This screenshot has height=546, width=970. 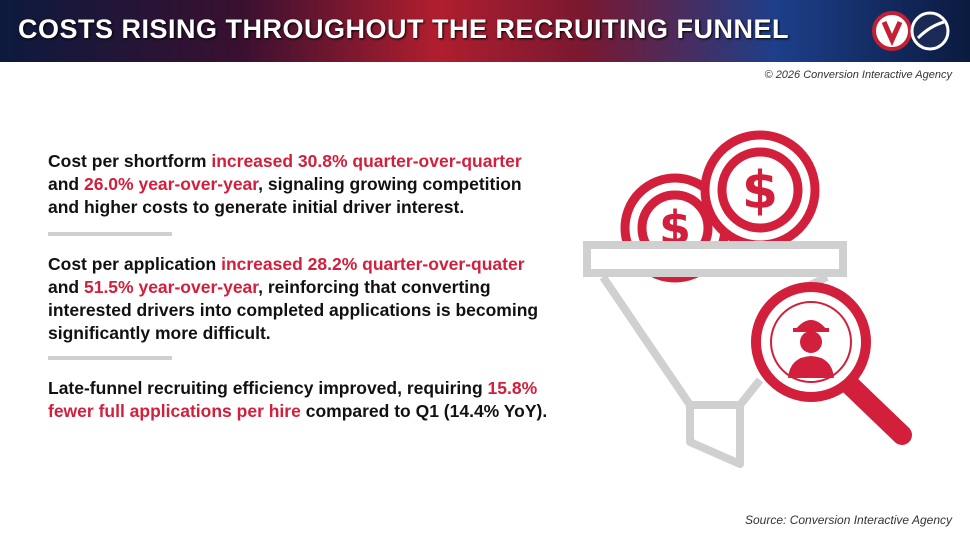 What do you see at coordinates (424, 411) in the screenshot?
I see `text-run: compared to Q1 (14.4% YoY).` at bounding box center [424, 411].